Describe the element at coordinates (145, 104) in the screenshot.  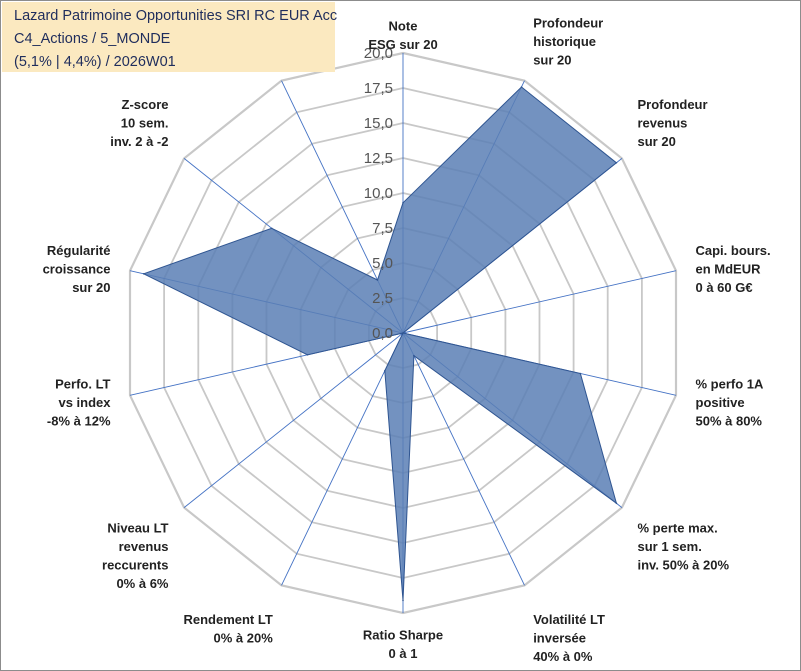
I see `axis-label-line: Z-score` at that location.